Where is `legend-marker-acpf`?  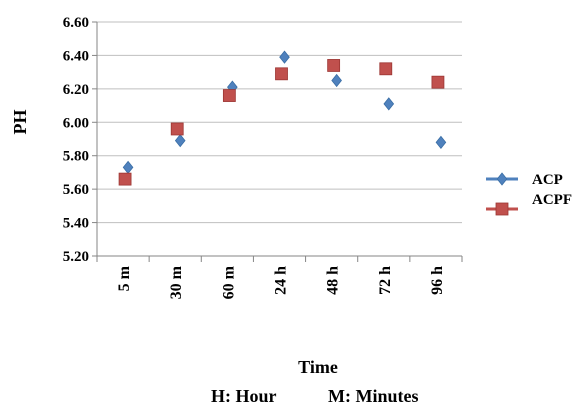
legend-marker-acpf is located at coordinates (502, 209).